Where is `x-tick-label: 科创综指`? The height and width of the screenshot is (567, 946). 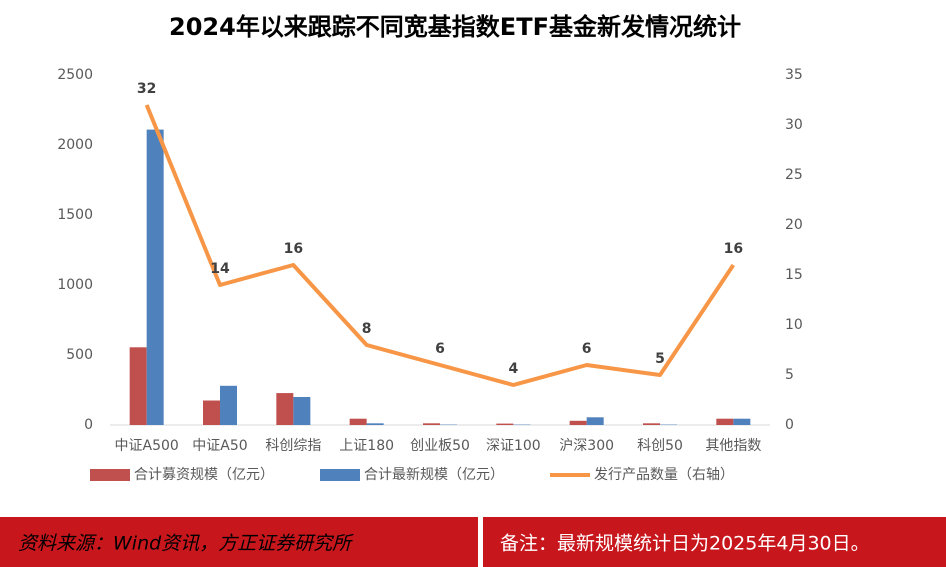
x-tick-label: 科创综指 is located at coordinates (293, 446).